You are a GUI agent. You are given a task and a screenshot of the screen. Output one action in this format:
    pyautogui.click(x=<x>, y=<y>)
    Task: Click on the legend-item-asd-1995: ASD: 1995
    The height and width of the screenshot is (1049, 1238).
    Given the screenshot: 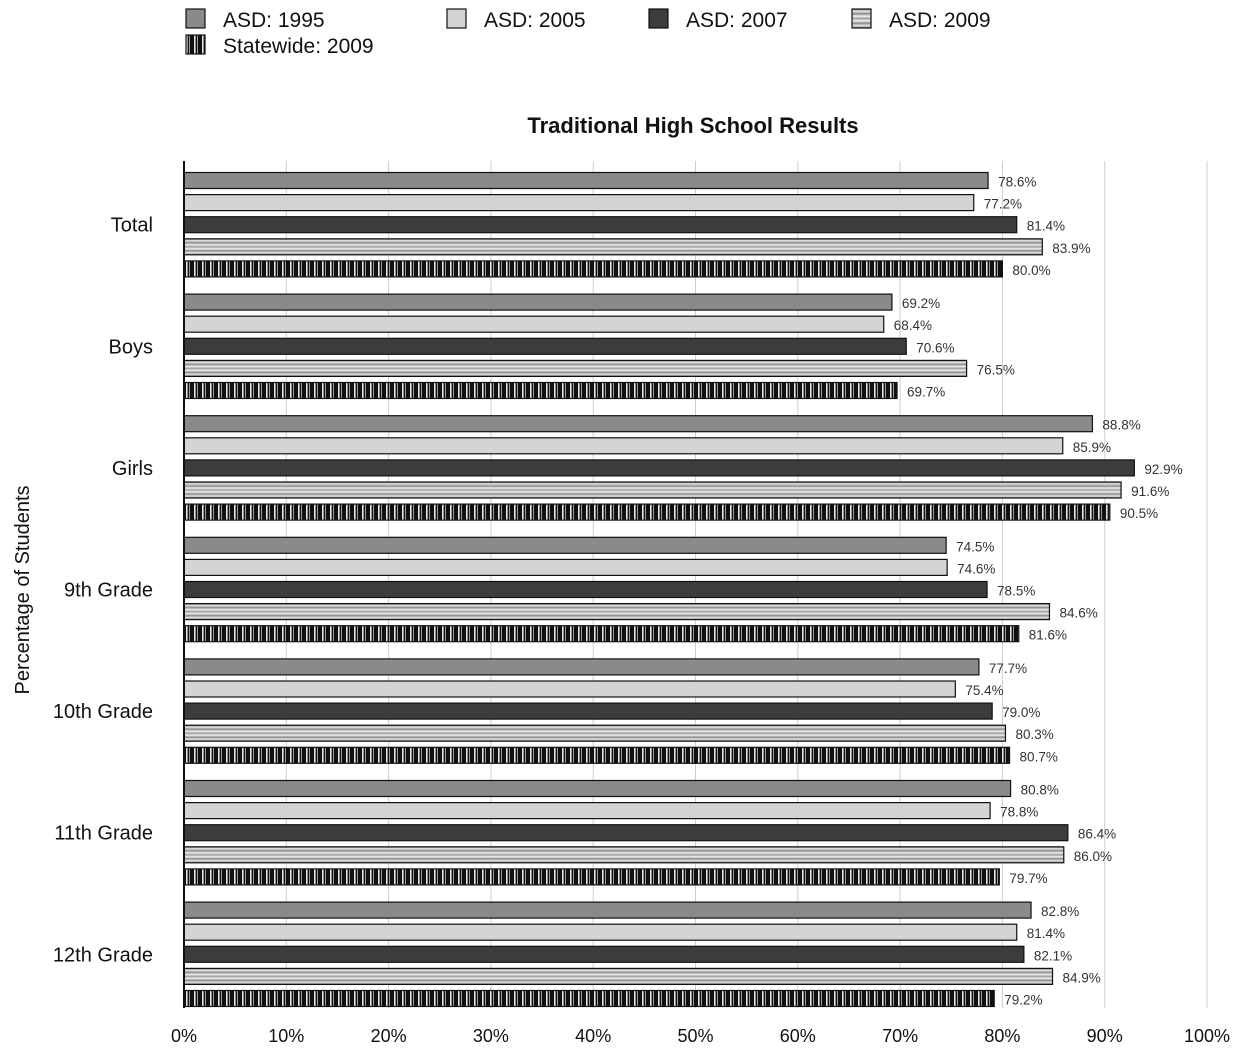 What is the action you would take?
    pyautogui.click(x=255, y=20)
    